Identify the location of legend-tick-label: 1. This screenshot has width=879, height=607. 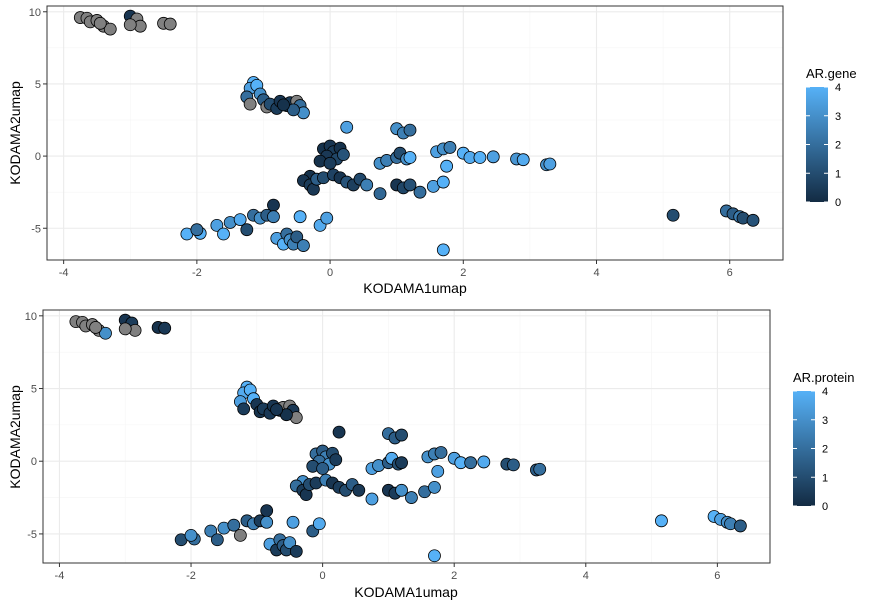
(825, 478).